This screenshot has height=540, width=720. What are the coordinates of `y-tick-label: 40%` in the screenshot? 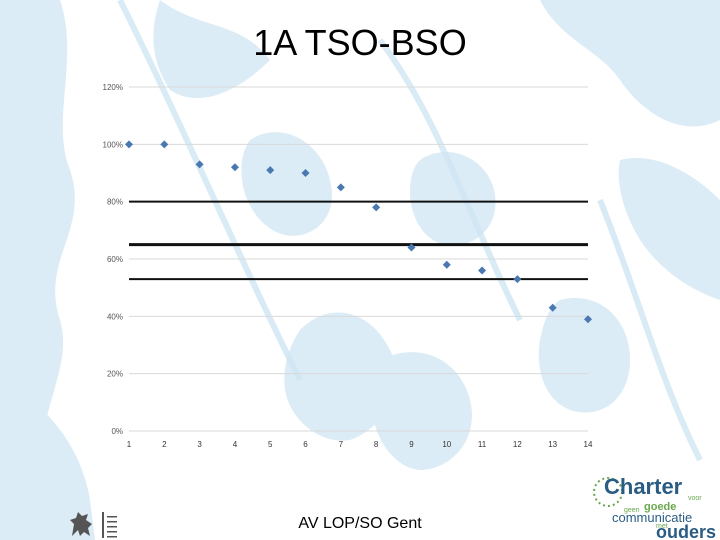 It's located at (115, 316).